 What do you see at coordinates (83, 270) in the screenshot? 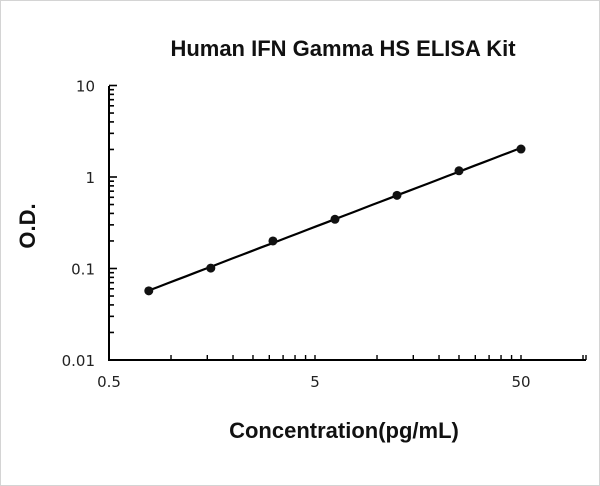
I see `y-tick-label: 0.1` at bounding box center [83, 270].